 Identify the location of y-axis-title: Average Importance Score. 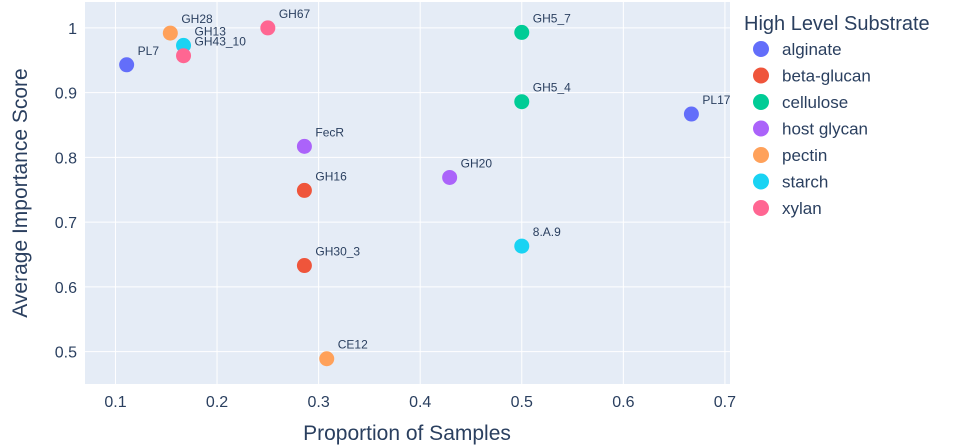
(20, 192).